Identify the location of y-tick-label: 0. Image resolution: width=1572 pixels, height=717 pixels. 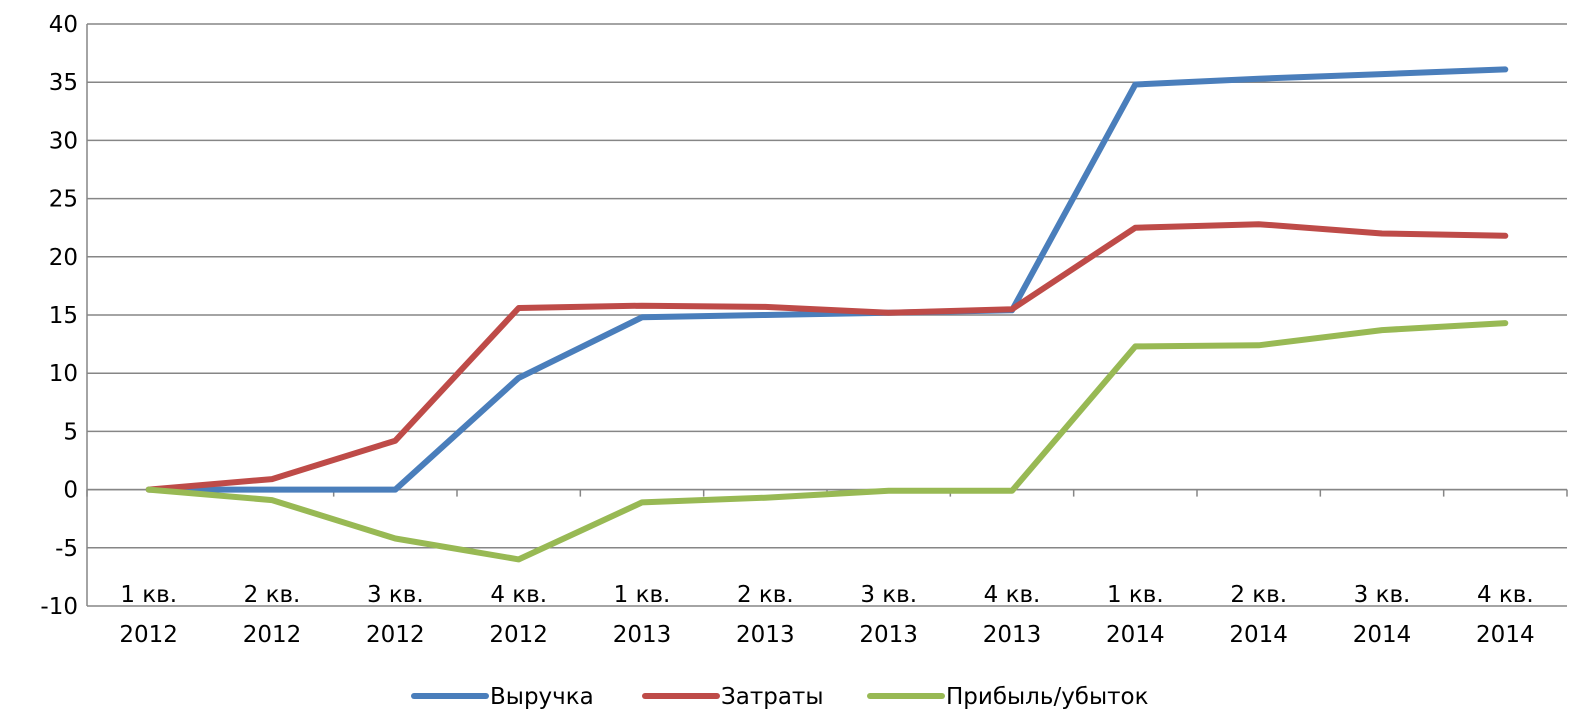
(70, 491).